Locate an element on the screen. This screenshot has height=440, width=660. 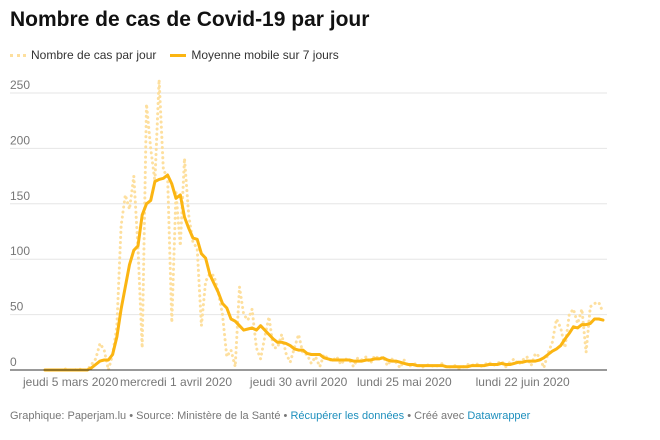
legend-item-average: Moyenne mobile sur 7 jours is located at coordinates (254, 55).